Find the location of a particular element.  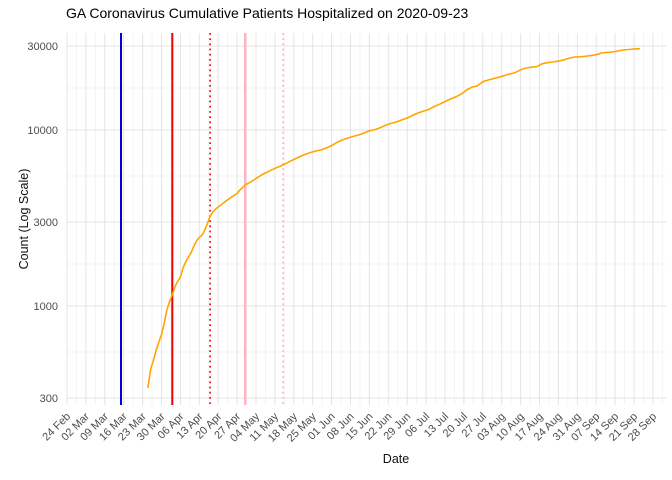

y-tick-label: 300 is located at coordinates (49, 399).